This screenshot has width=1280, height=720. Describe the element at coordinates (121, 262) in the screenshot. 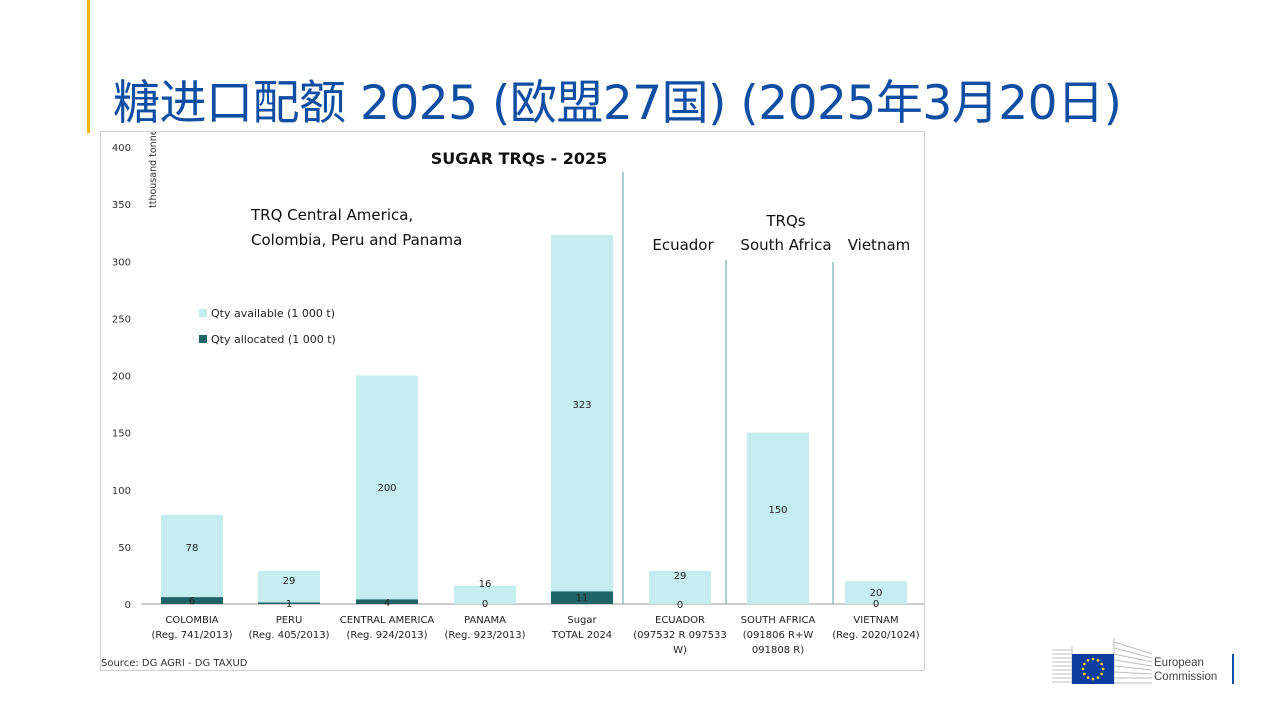

I see `y-tick-label: 300` at that location.